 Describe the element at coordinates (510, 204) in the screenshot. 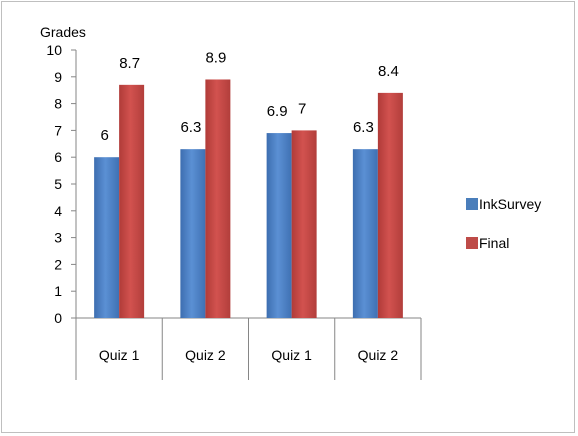

I see `legend-label: InkSurvey` at that location.